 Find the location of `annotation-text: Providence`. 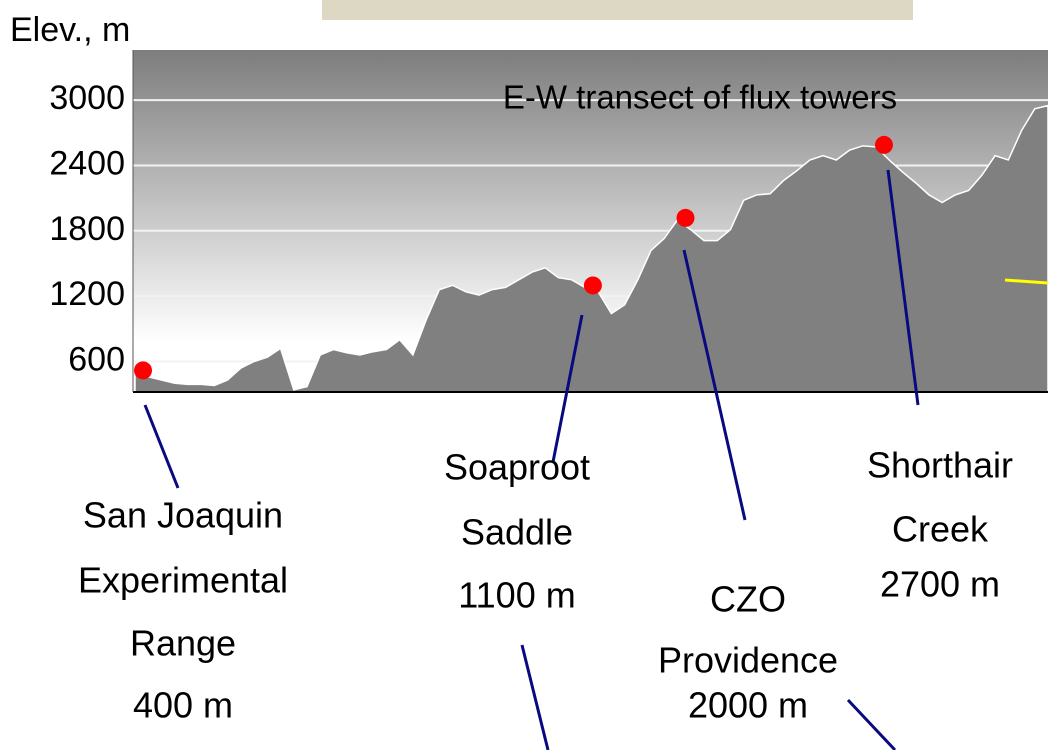

annotation-text: Providence is located at coordinates (748, 660).